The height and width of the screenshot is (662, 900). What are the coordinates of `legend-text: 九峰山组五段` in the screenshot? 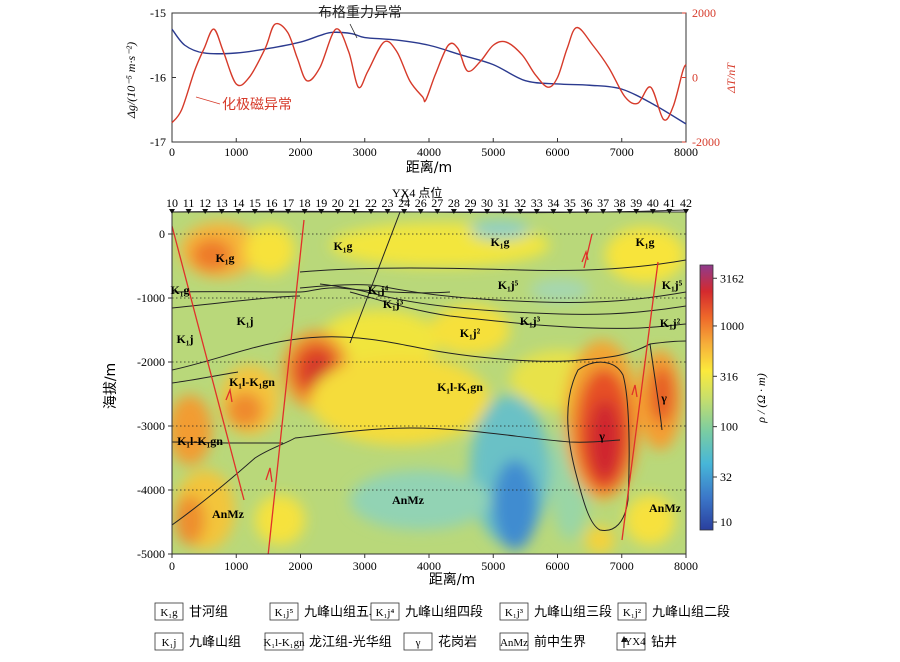 It's located at (343, 612).